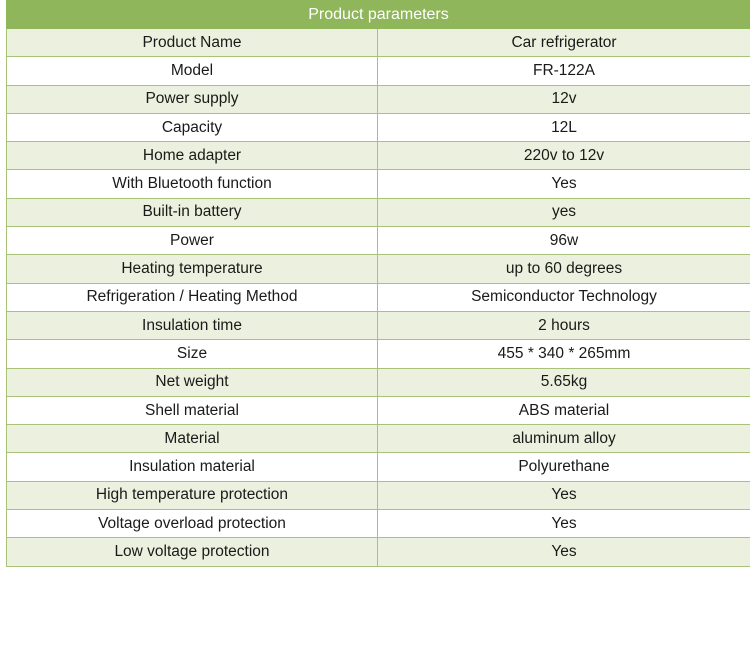  What do you see at coordinates (192, 212) in the screenshot?
I see `row-label: Built-in battery` at bounding box center [192, 212].